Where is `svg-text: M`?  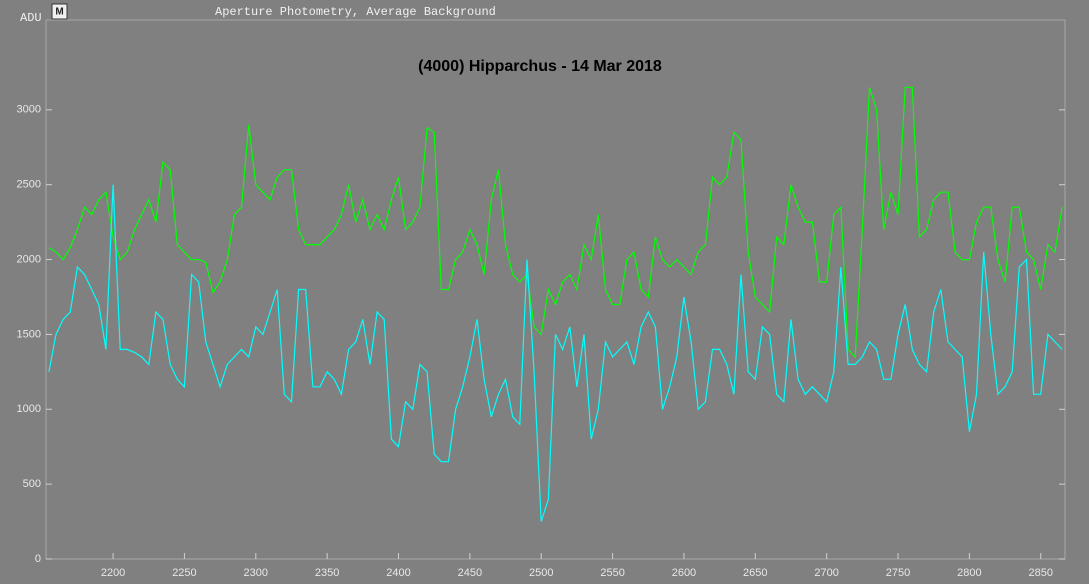
svg-text: M is located at coordinates (59, 12).